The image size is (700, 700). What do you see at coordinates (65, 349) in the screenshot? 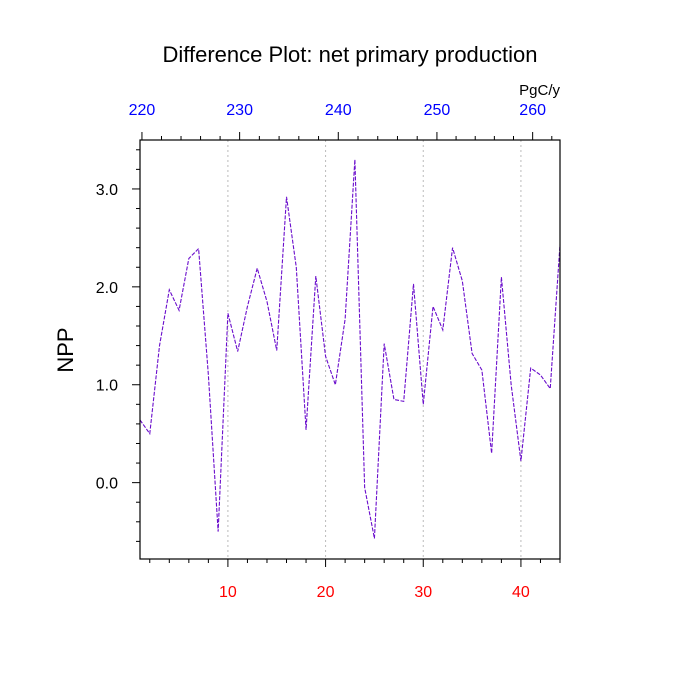
I see `y-axis-label: NPP` at bounding box center [65, 349].